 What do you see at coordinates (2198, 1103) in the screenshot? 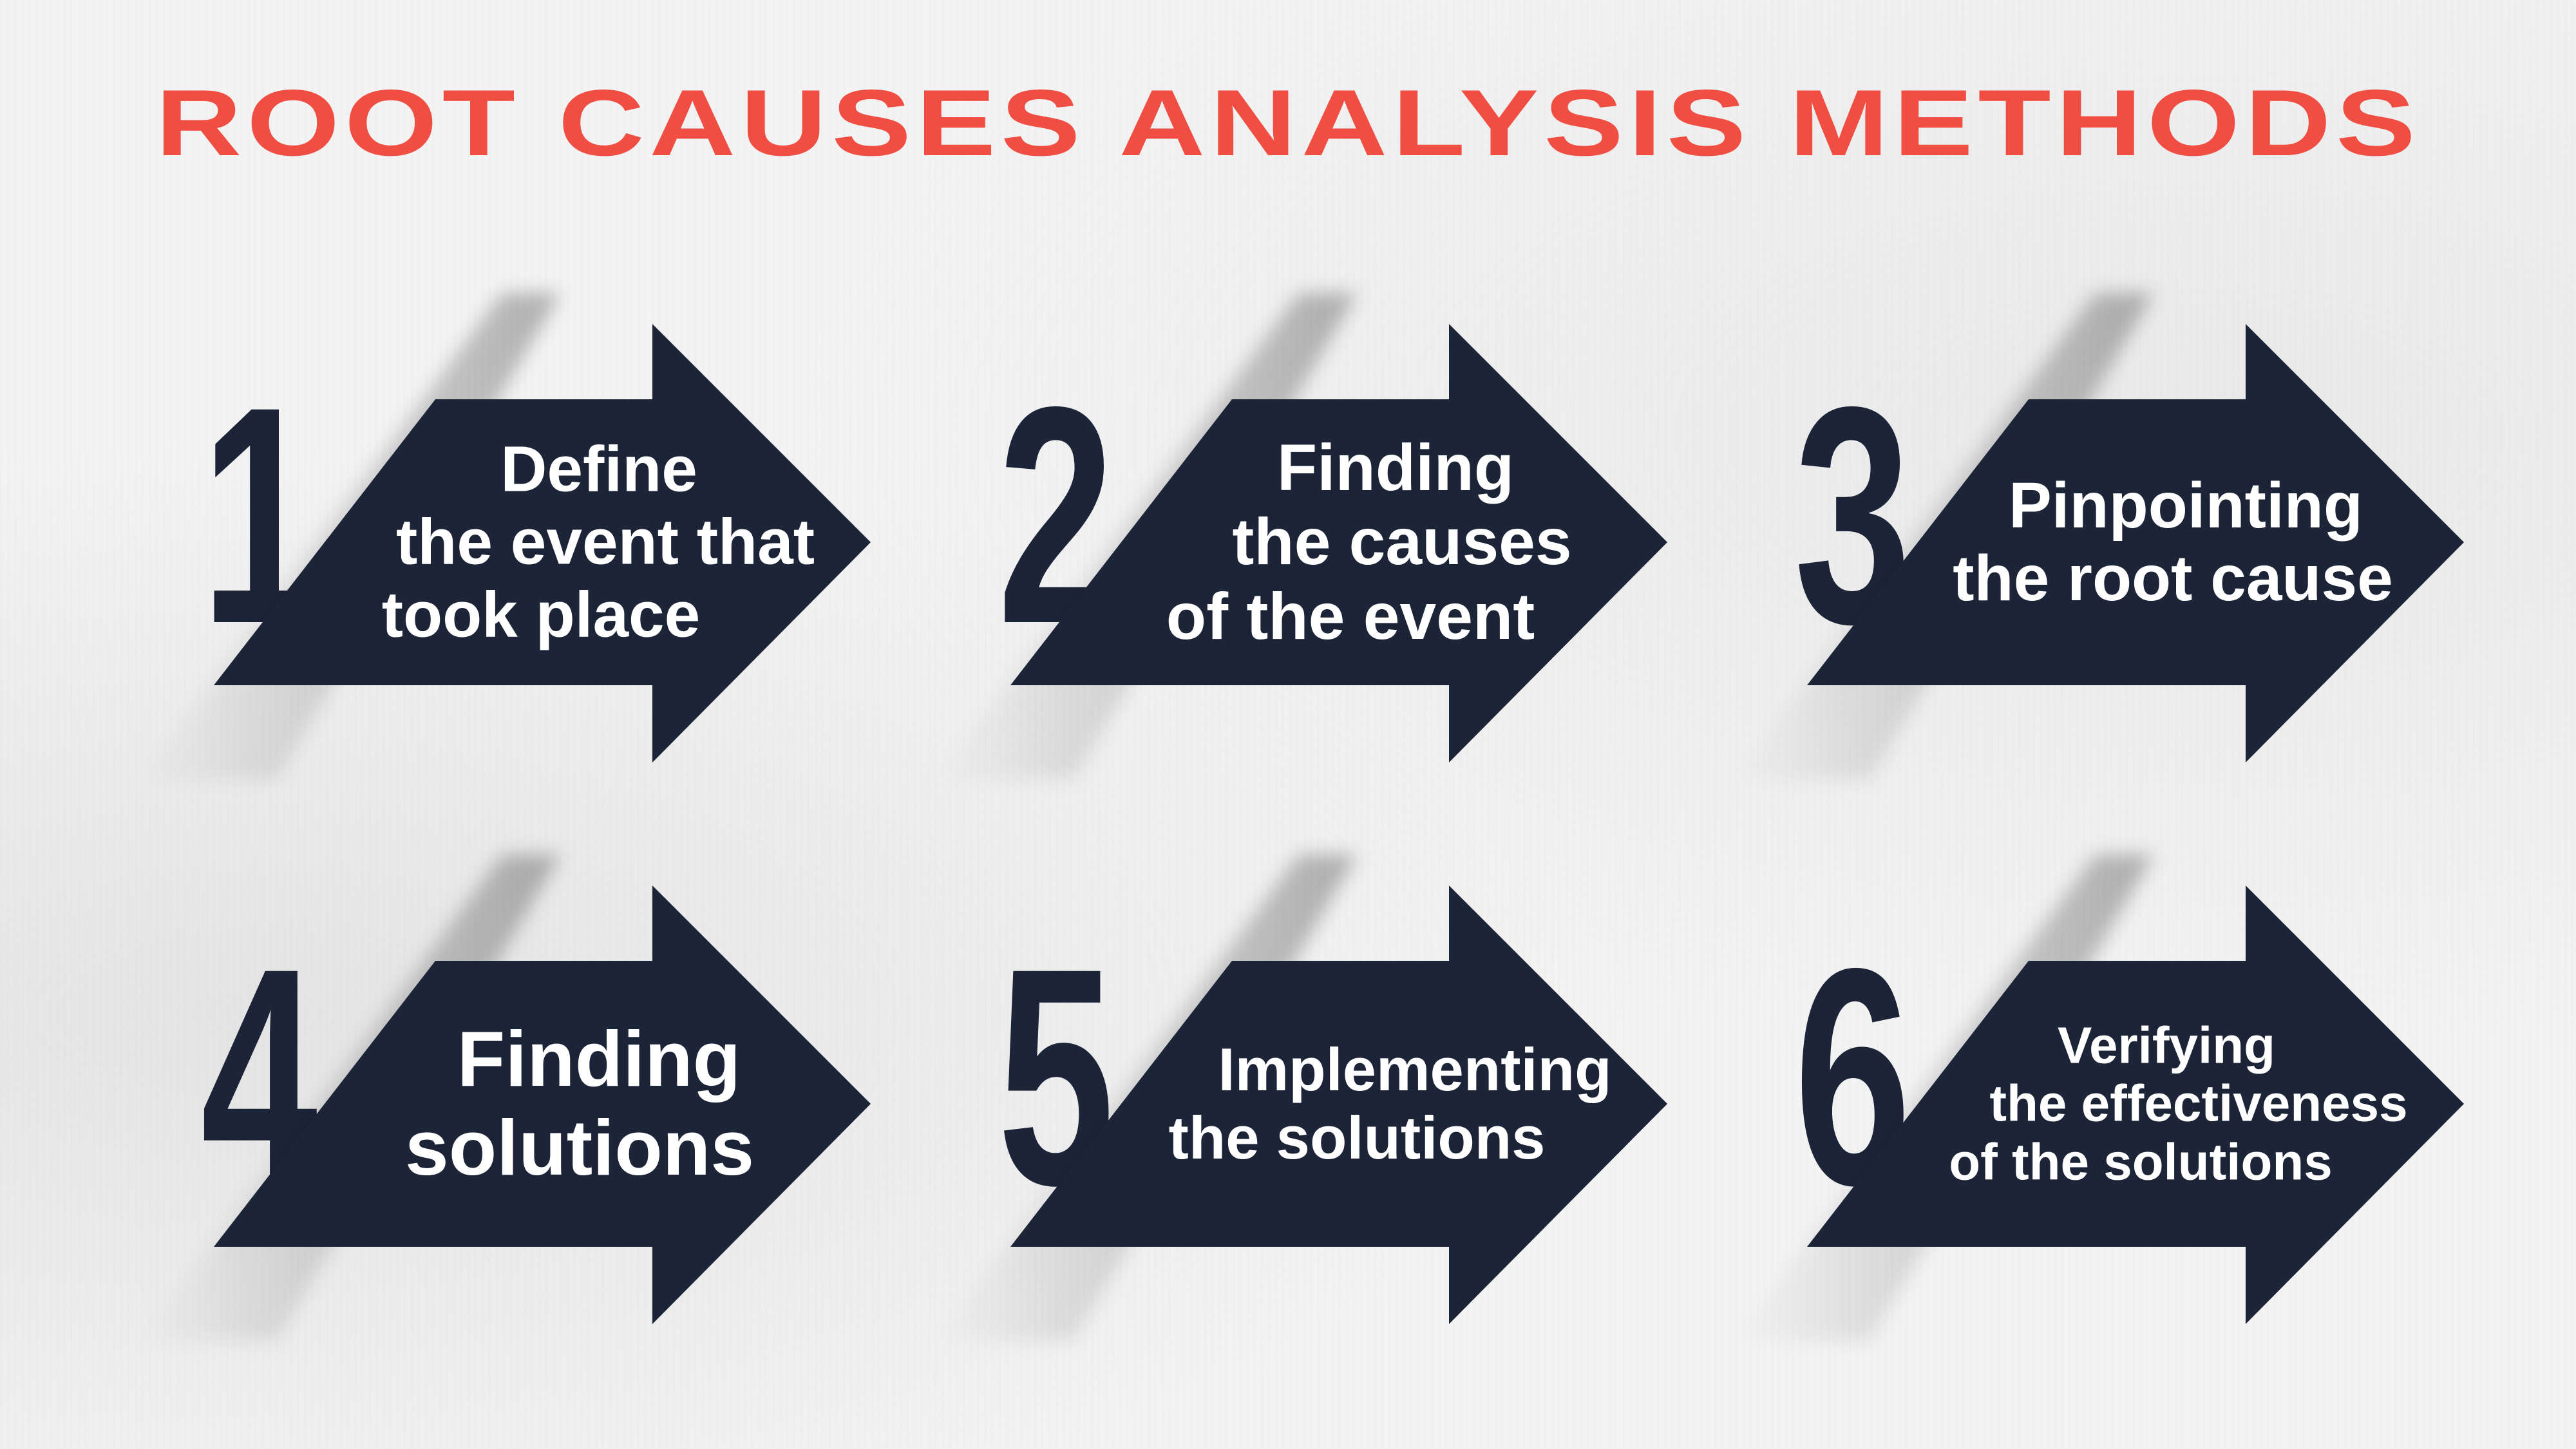
I see `step-label-line: the effectiveness` at bounding box center [2198, 1103].